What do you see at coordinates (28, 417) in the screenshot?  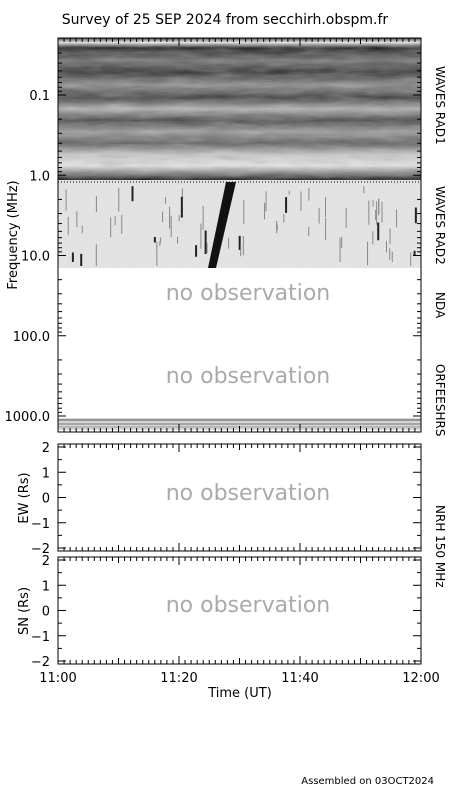 I see `frequency-tick-label: 1000.0` at bounding box center [28, 417].